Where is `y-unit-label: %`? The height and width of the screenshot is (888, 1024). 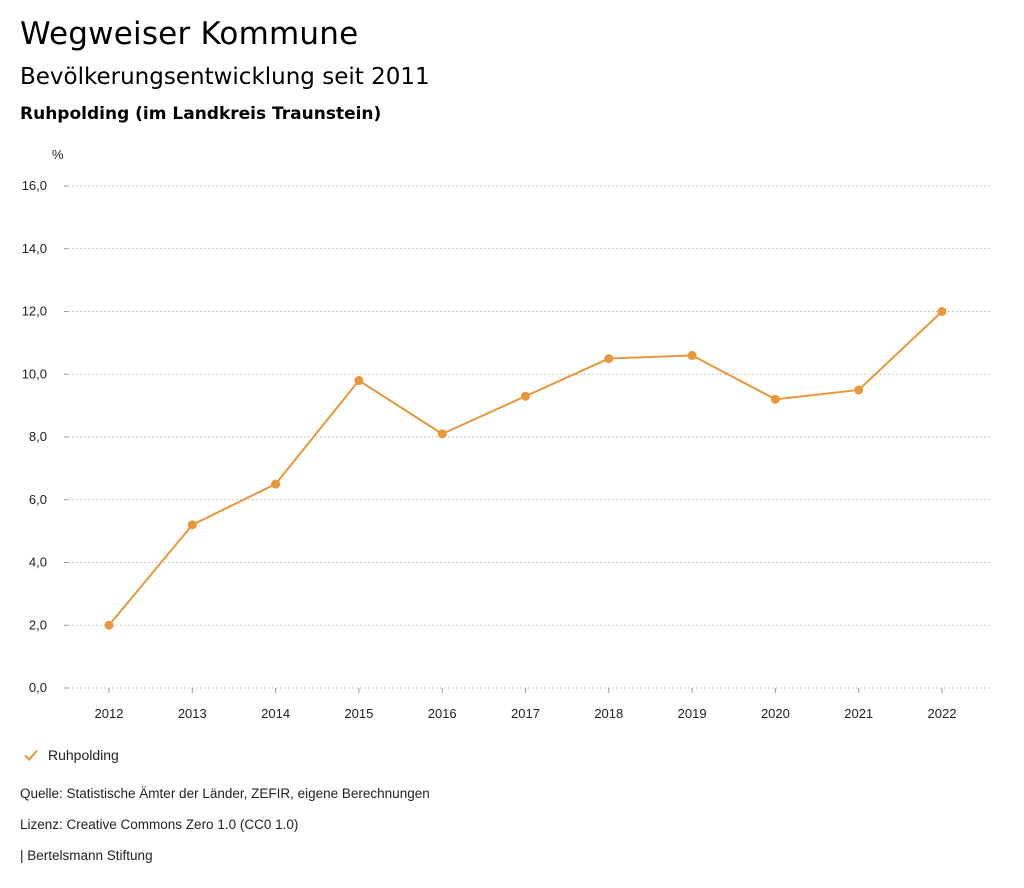
y-unit-label: % is located at coordinates (58, 154).